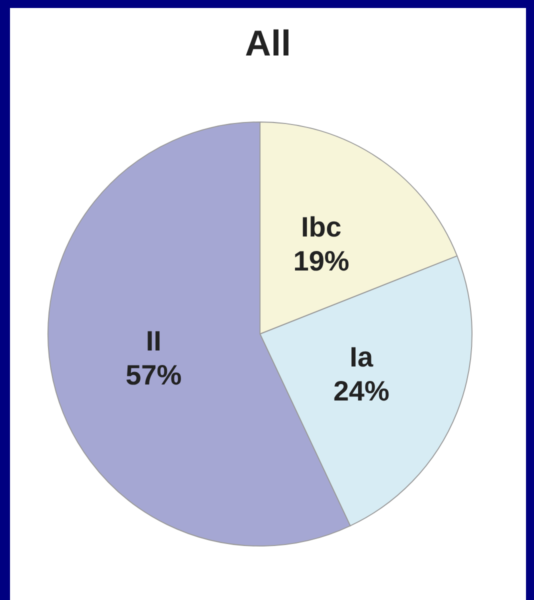  Describe the element at coordinates (321, 260) in the screenshot. I see `data-label: 19%` at that location.